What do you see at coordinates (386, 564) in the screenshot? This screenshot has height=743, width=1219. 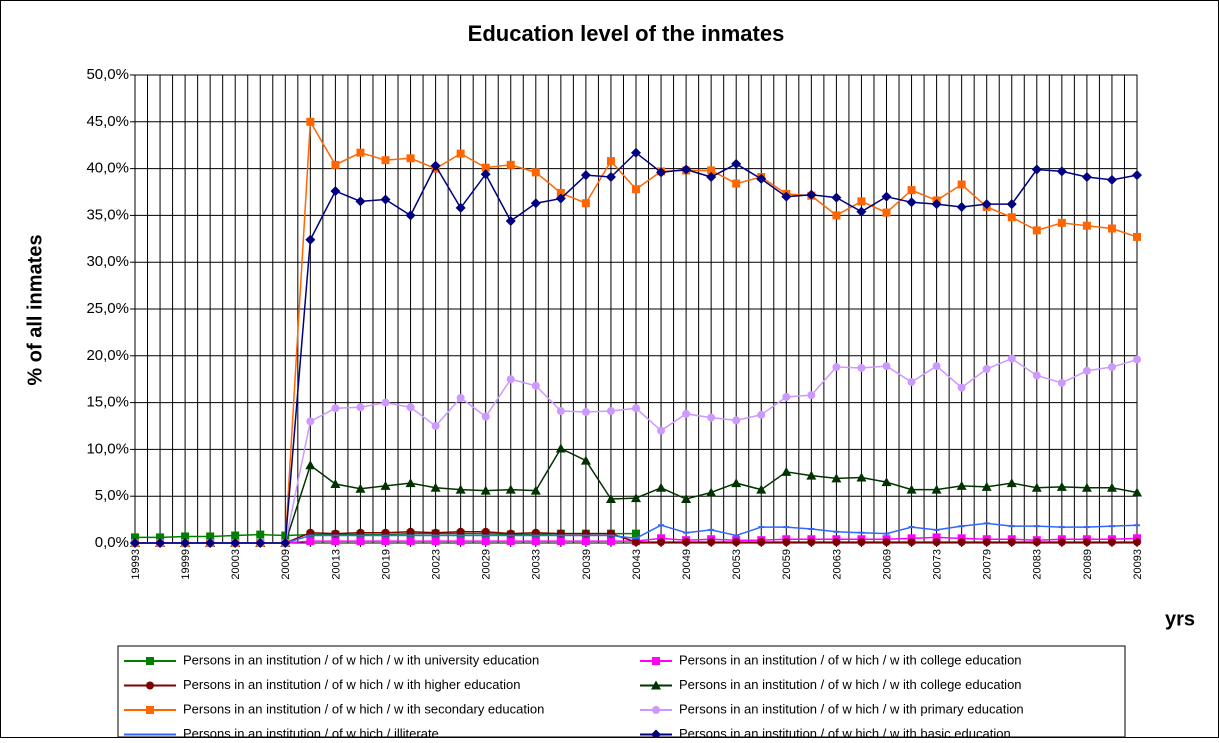 I see `x-tick-label: 20019` at bounding box center [386, 564].